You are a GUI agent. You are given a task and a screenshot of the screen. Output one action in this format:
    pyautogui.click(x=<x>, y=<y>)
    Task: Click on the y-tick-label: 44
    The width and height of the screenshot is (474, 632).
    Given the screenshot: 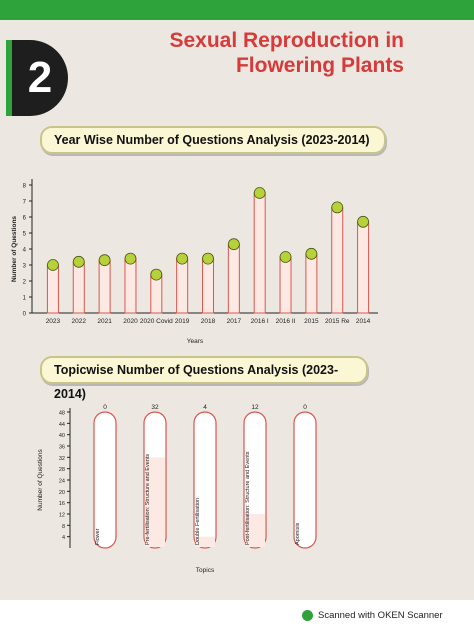 What is the action you would take?
    pyautogui.click(x=62, y=425)
    